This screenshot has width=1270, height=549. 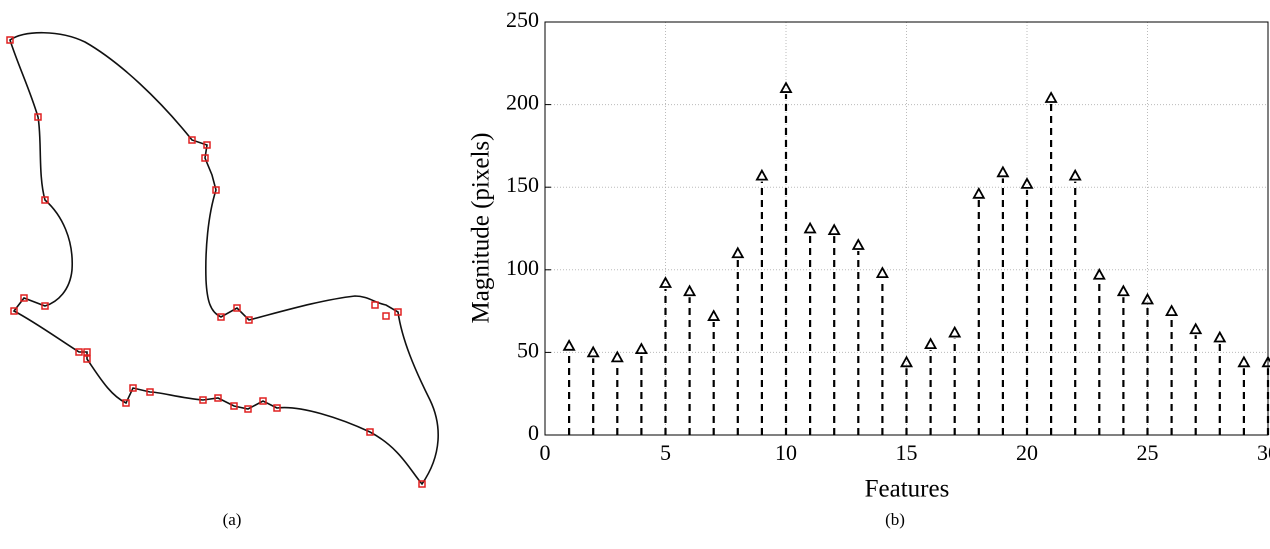 What do you see at coordinates (895, 519) in the screenshot?
I see `caption-b: (b)` at bounding box center [895, 519].